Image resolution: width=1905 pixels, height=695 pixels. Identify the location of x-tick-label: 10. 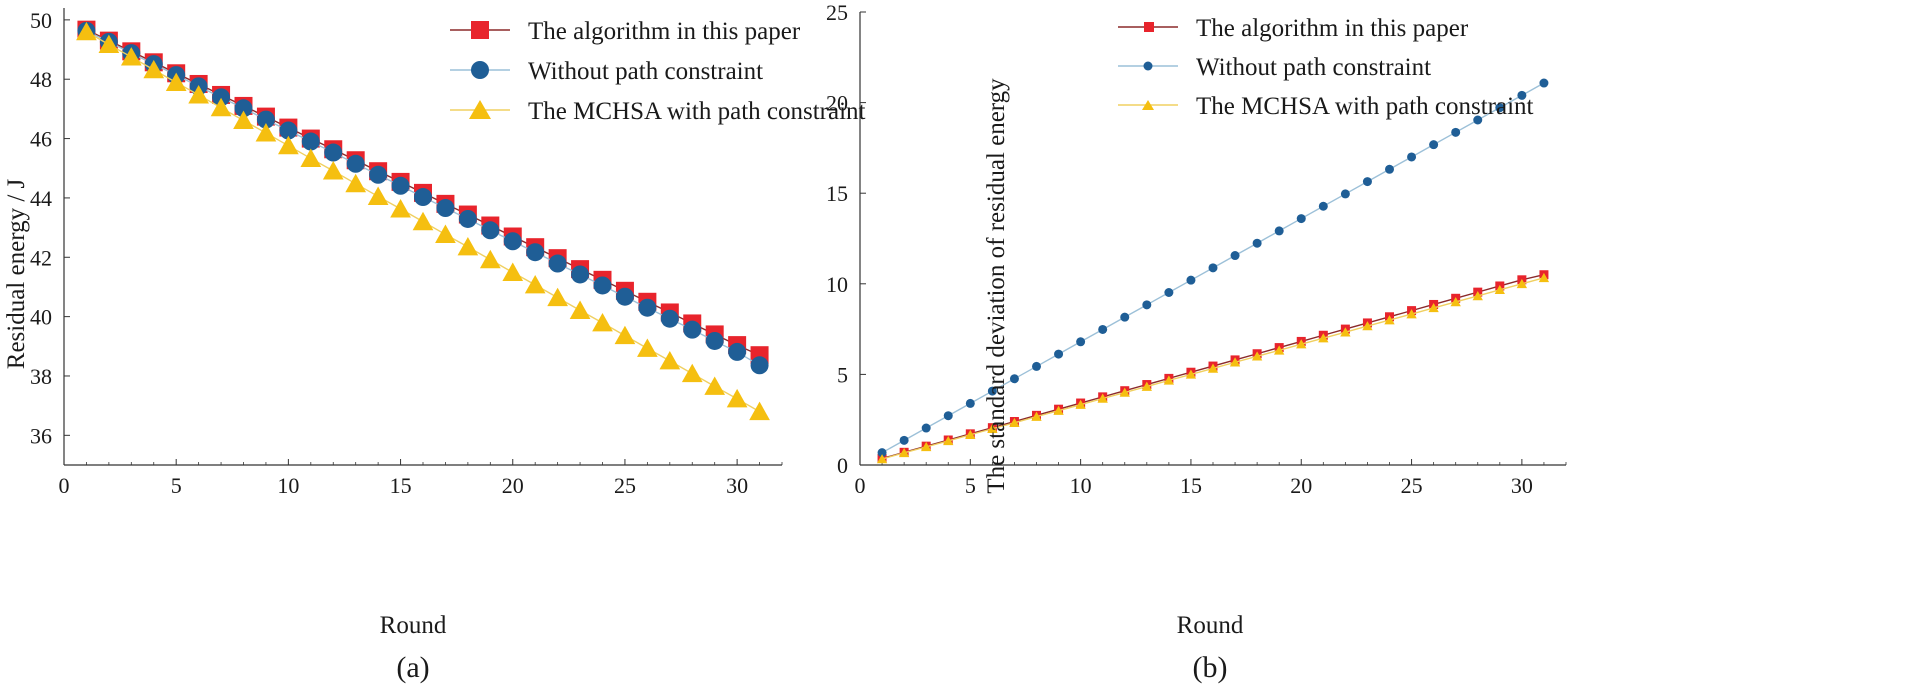
(288, 485).